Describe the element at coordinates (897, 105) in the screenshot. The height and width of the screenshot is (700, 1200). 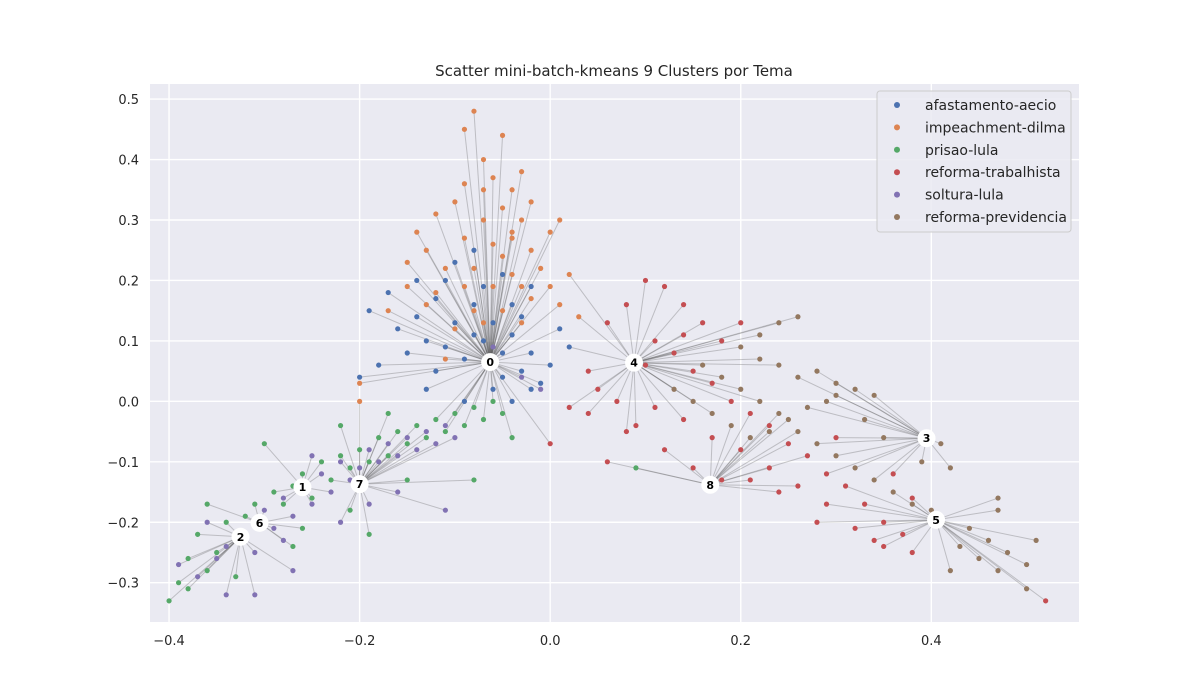
I see `legend-marker` at that location.